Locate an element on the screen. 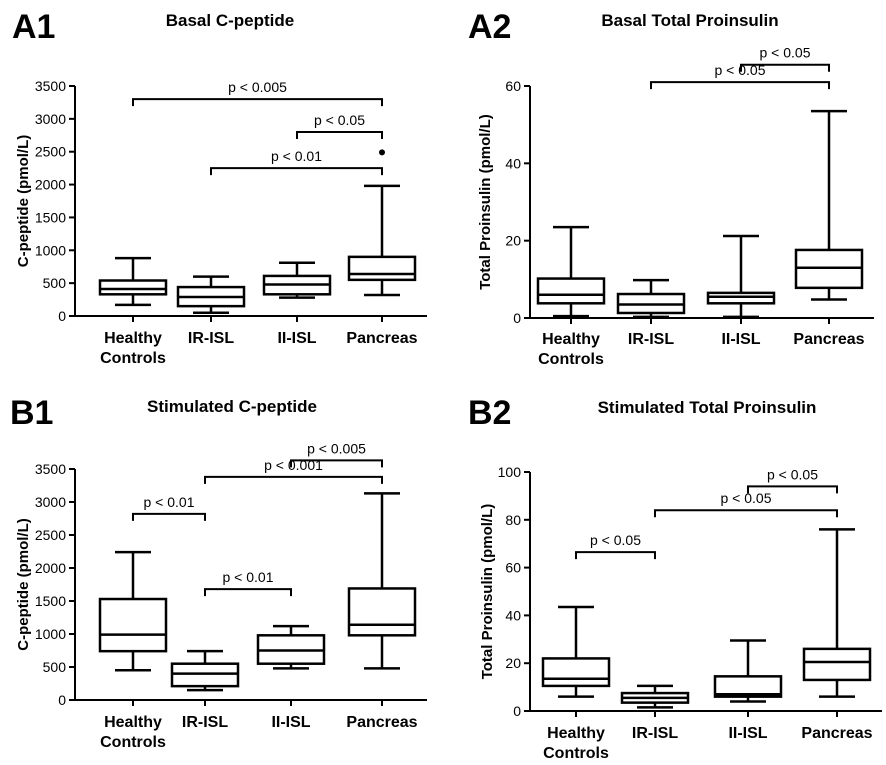  y-tick-label: 20 is located at coordinates (513, 663).